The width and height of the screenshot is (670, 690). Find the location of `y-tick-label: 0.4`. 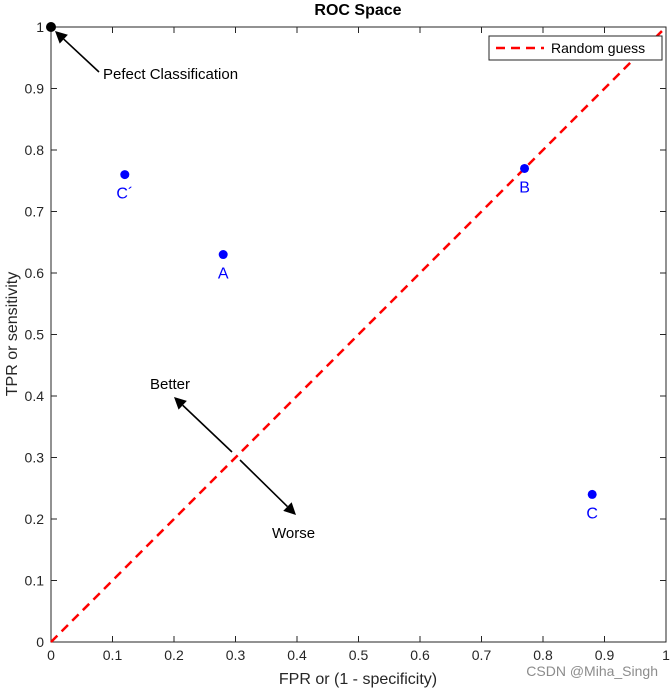

y-tick-label: 0.4 is located at coordinates (35, 396).